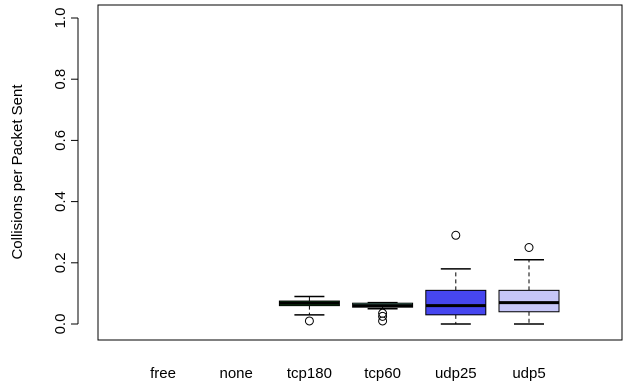 The width and height of the screenshot is (625, 385). I want to click on y-tick-label: 0.8, so click(60, 79).